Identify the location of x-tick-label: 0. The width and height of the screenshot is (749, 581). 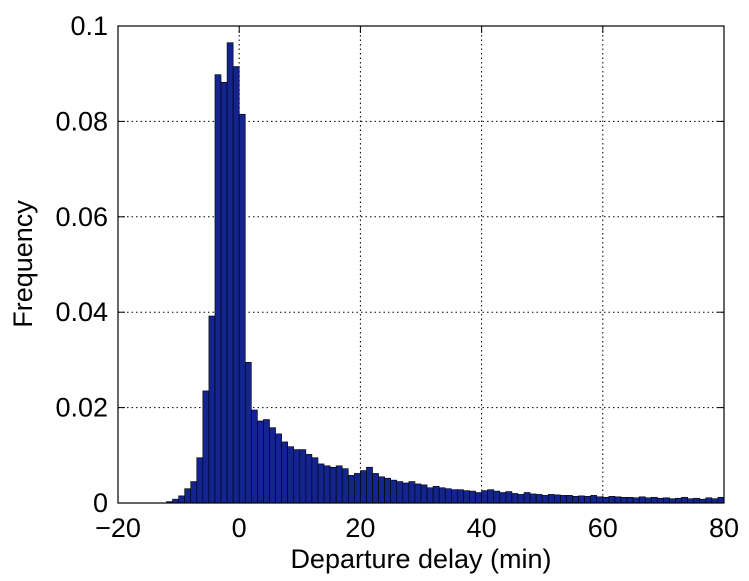
(239, 528).